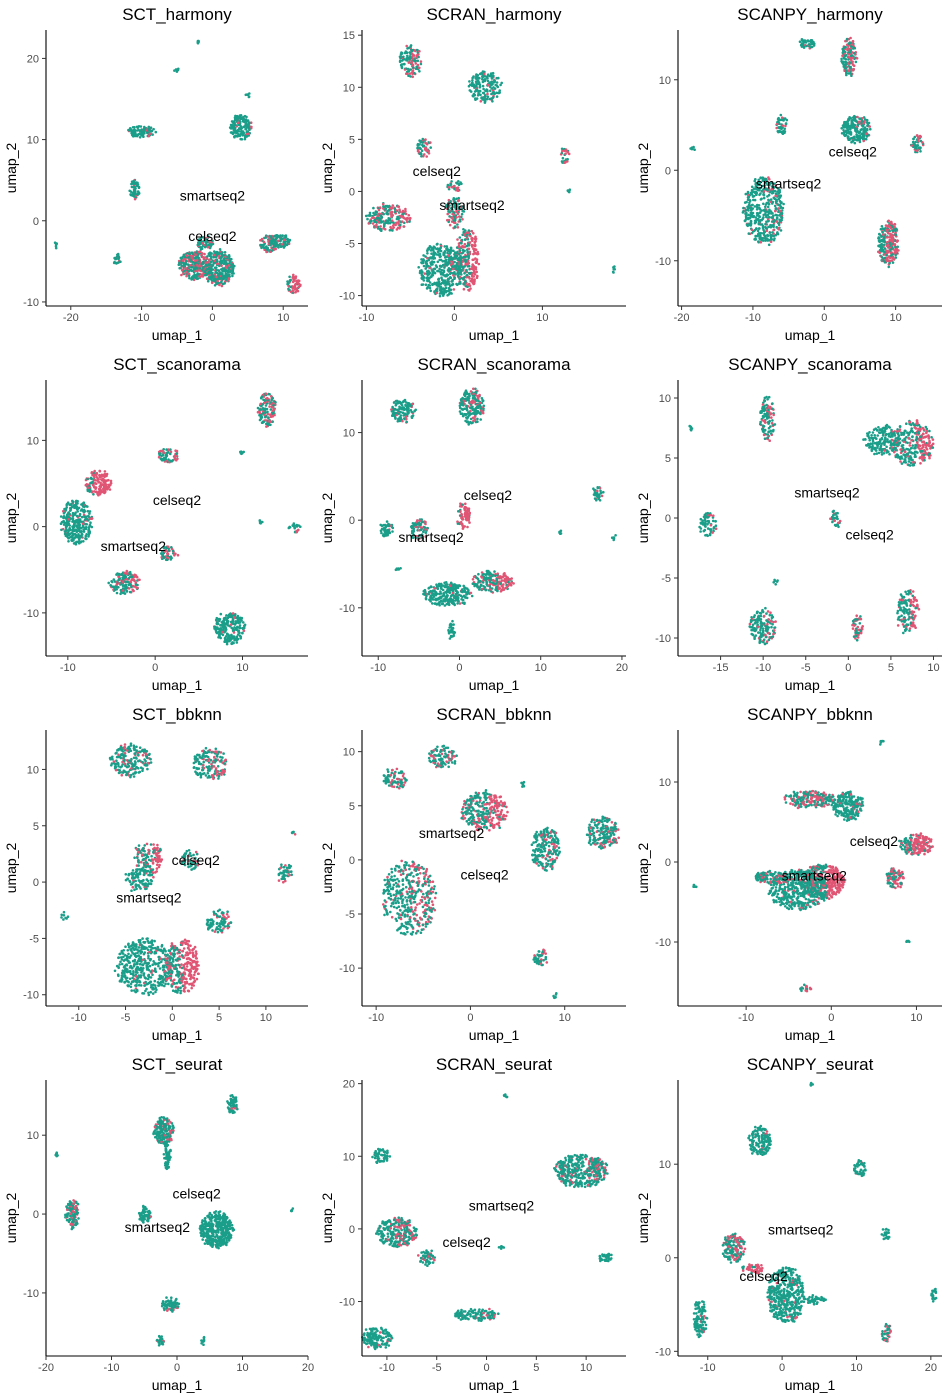 The image size is (950, 1400). I want to click on panel-title: SCRAN_harmony, so click(494, 14).